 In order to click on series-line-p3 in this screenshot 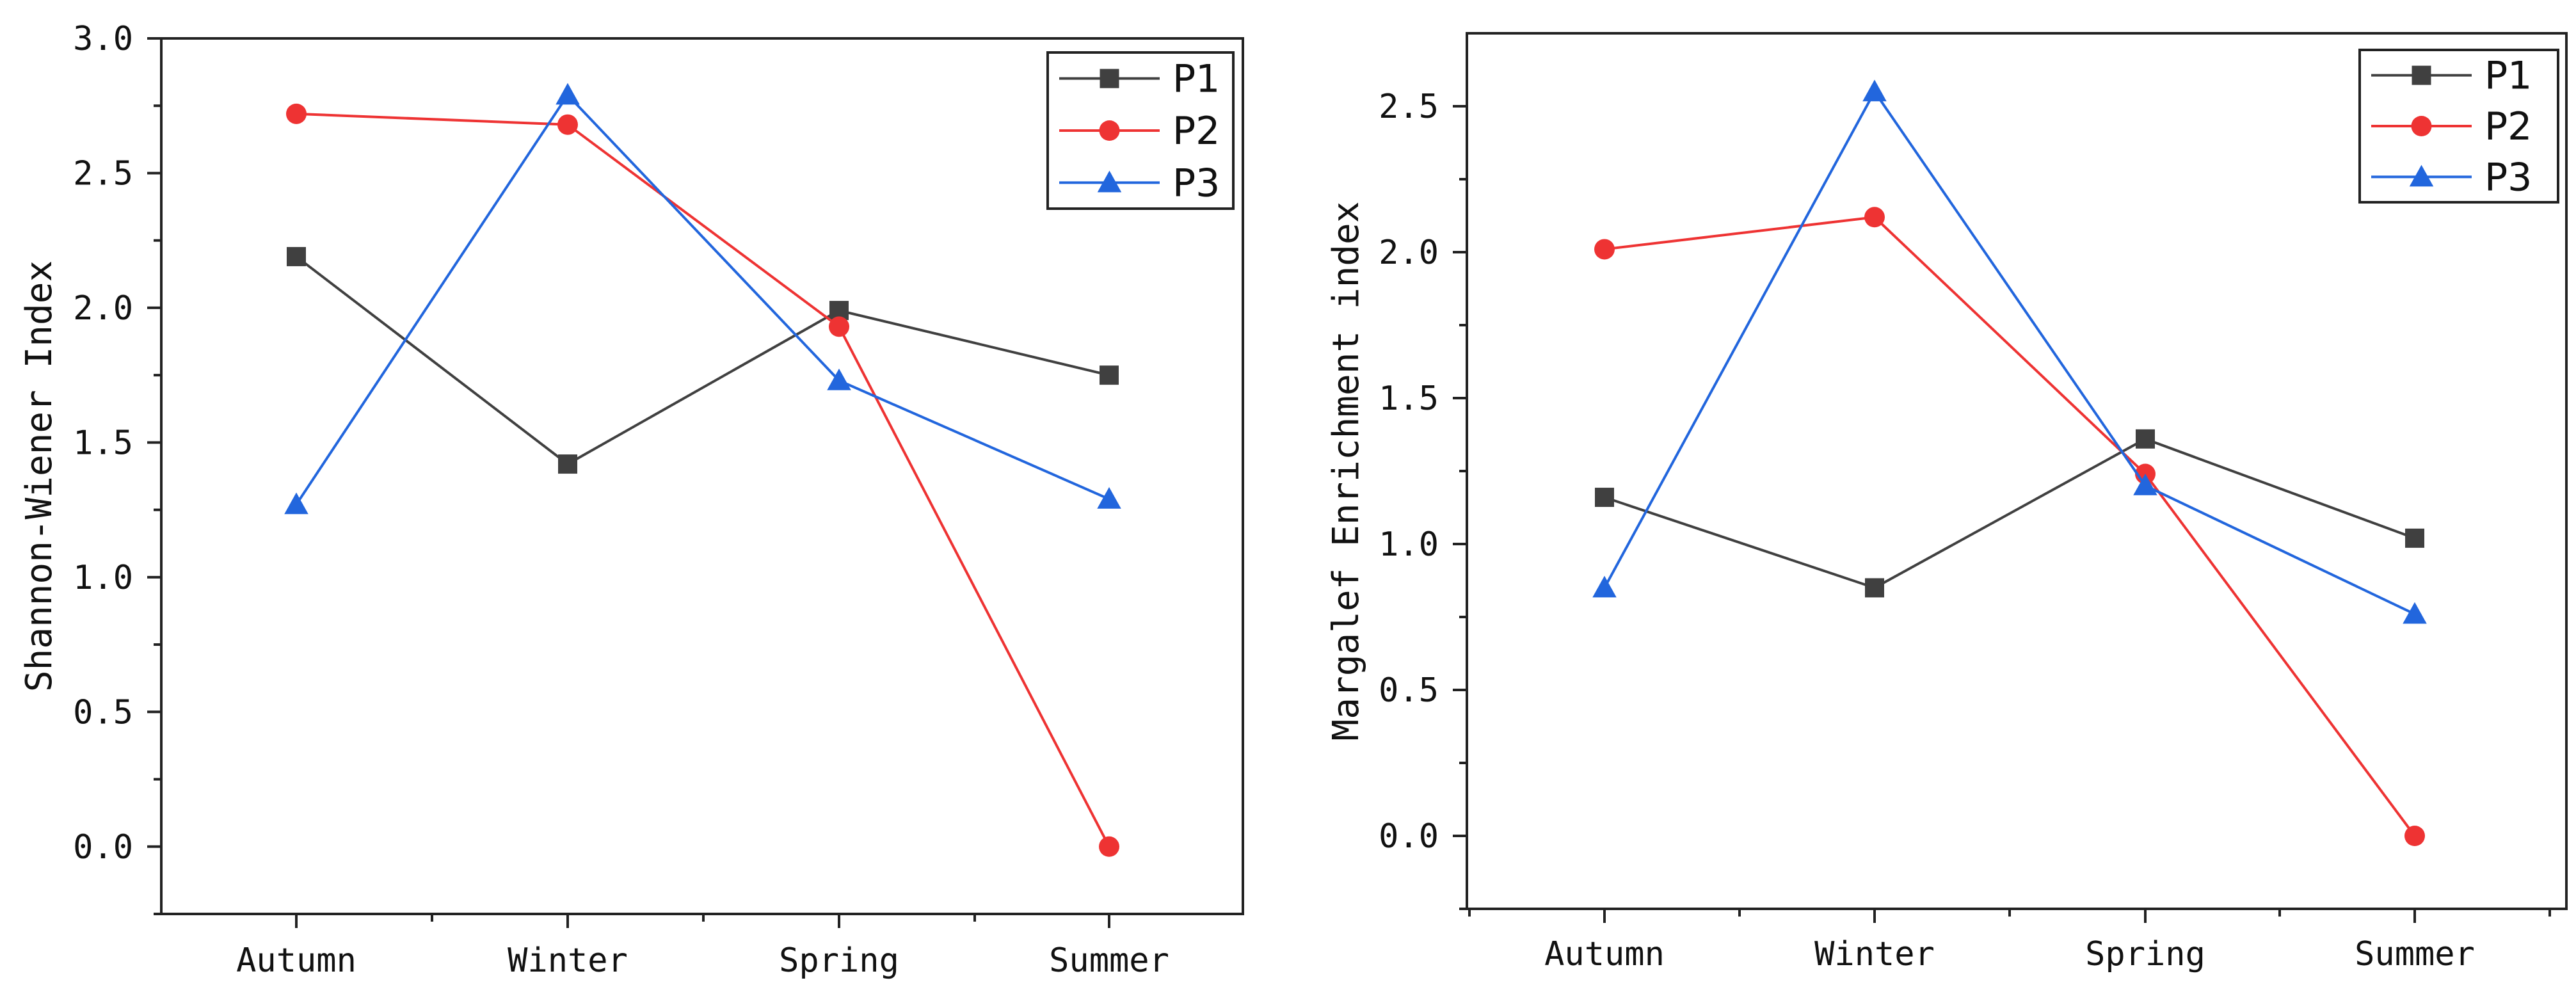, I will do `click(702, 299)`.